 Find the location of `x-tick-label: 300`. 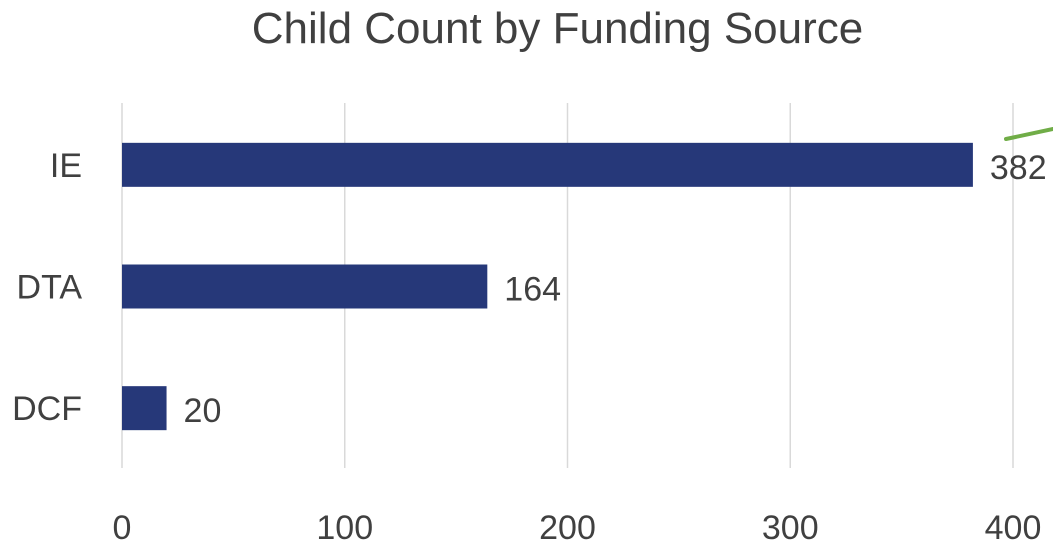

x-tick-label: 300 is located at coordinates (790, 527).